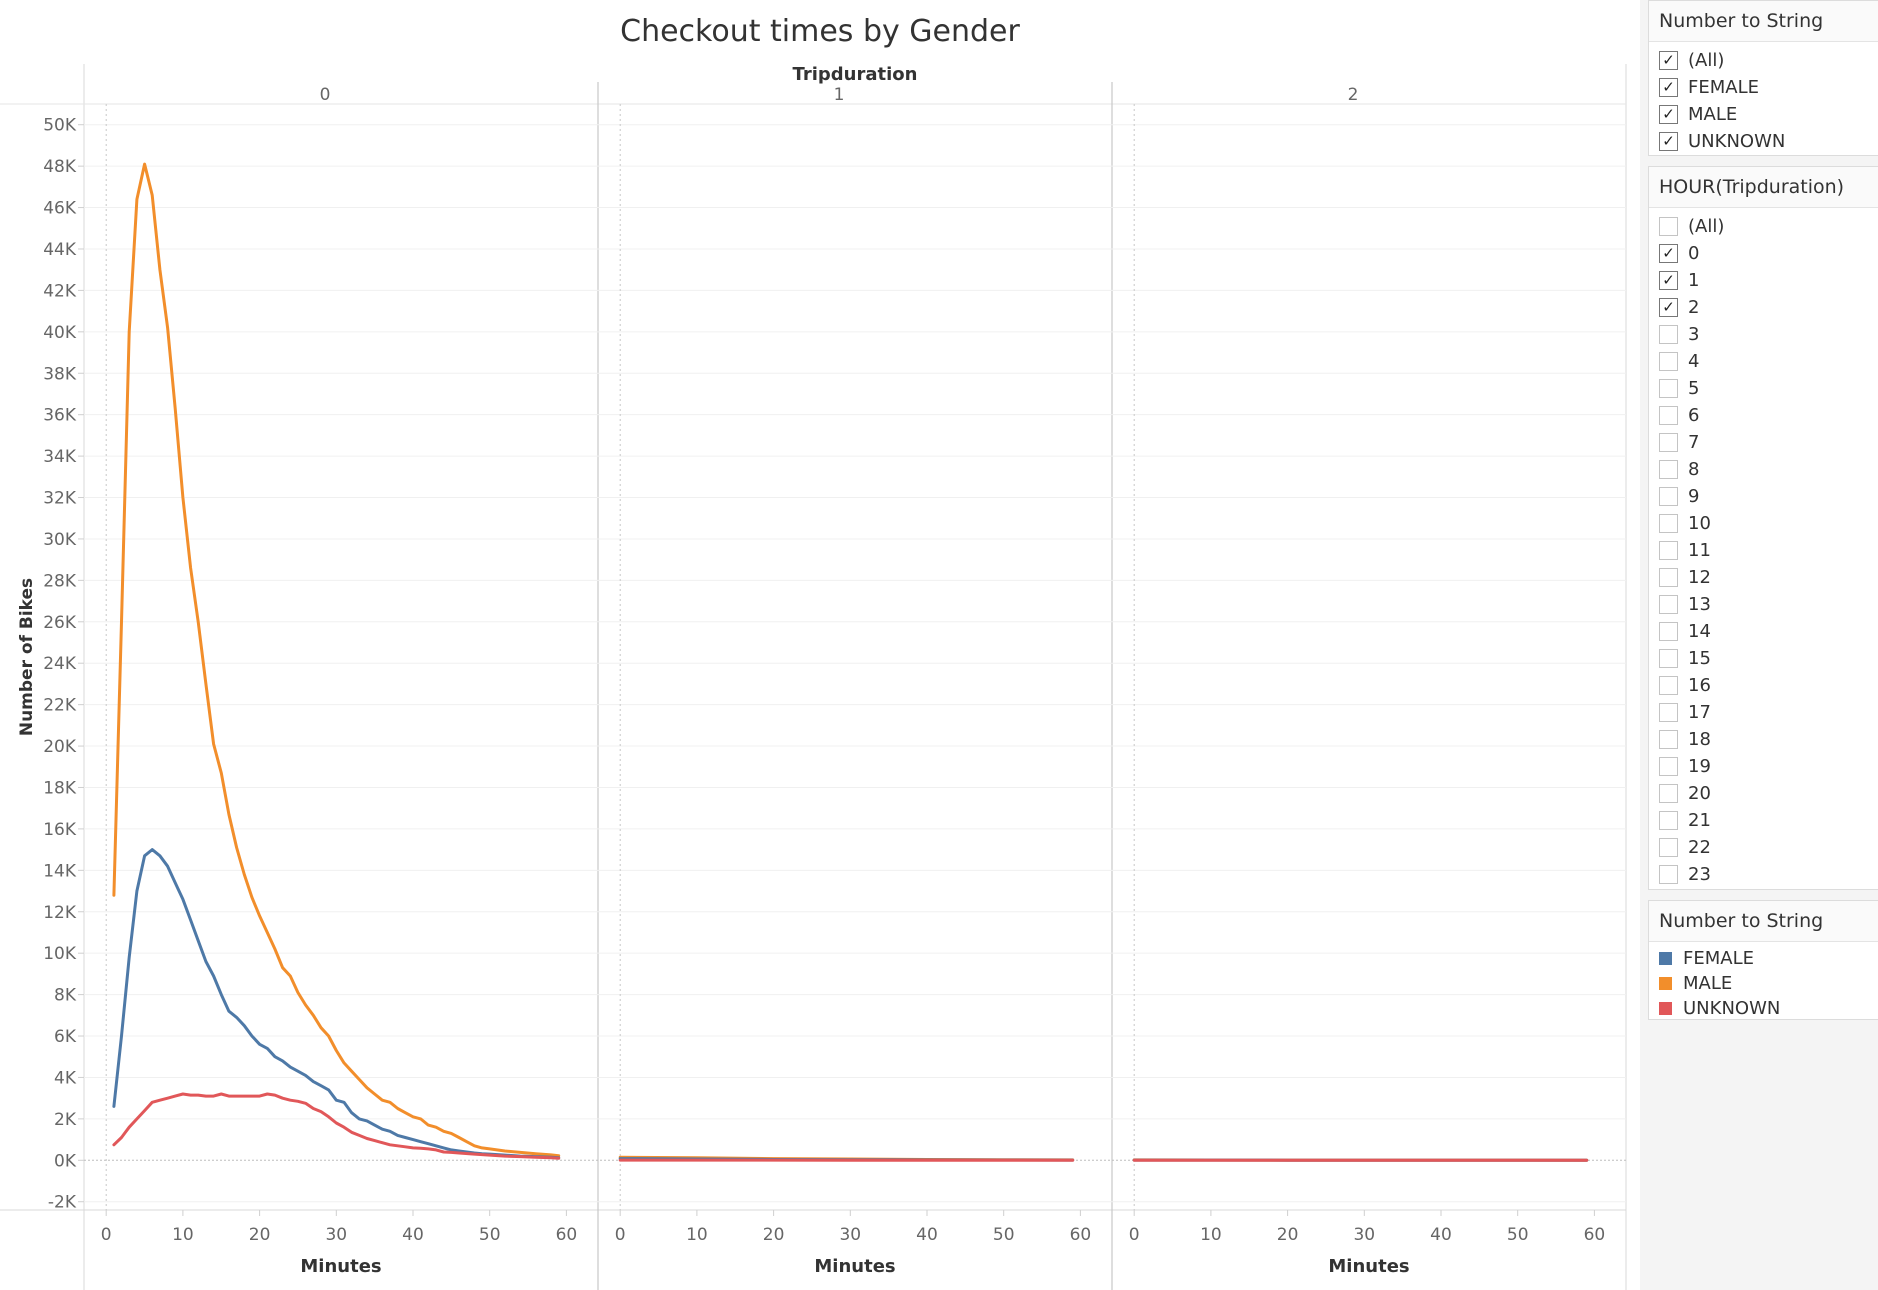 The image size is (1878, 1290). I want to click on filter-option: 13, so click(1685, 604).